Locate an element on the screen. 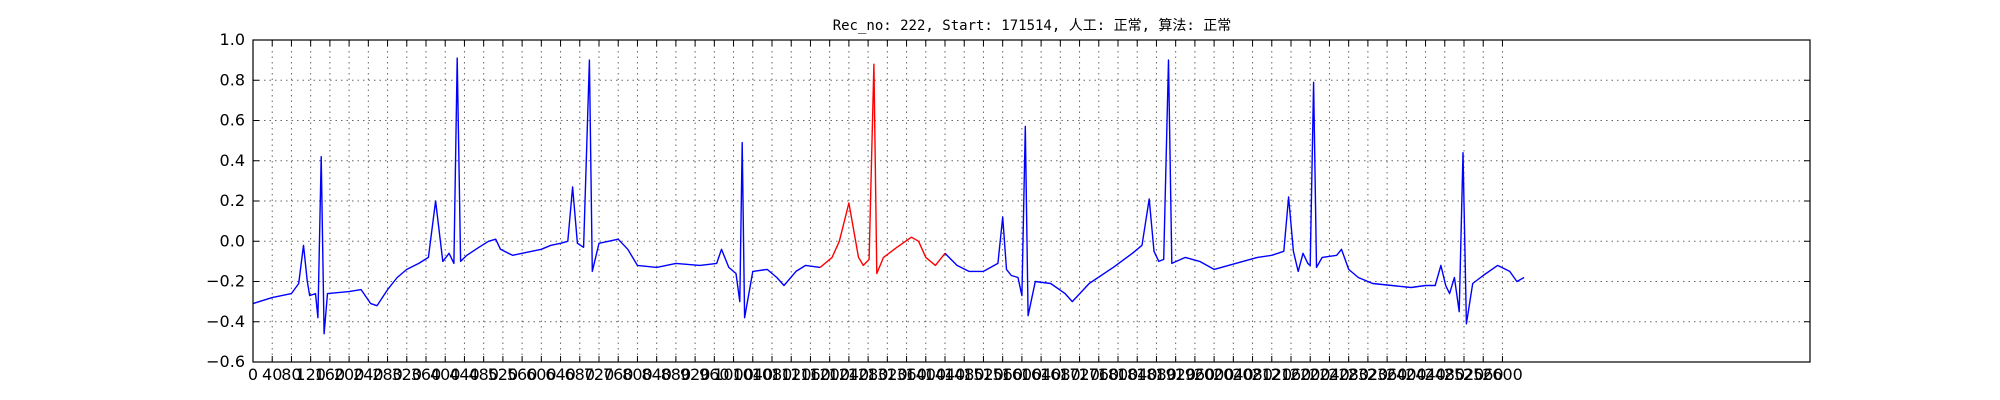  x-tick-label: 720 is located at coordinates (599, 374).